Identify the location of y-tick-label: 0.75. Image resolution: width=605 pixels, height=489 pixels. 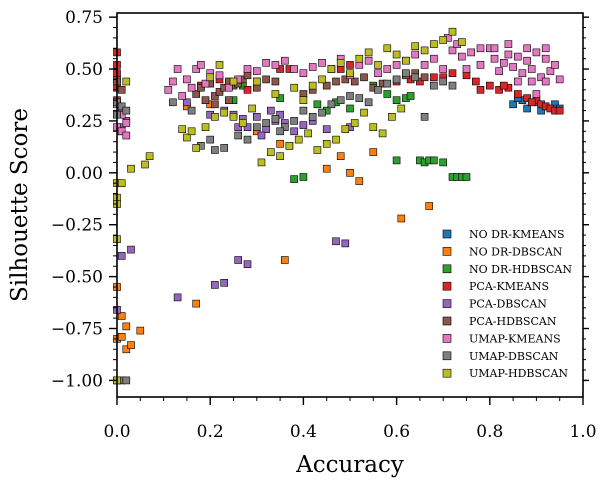
(84, 18).